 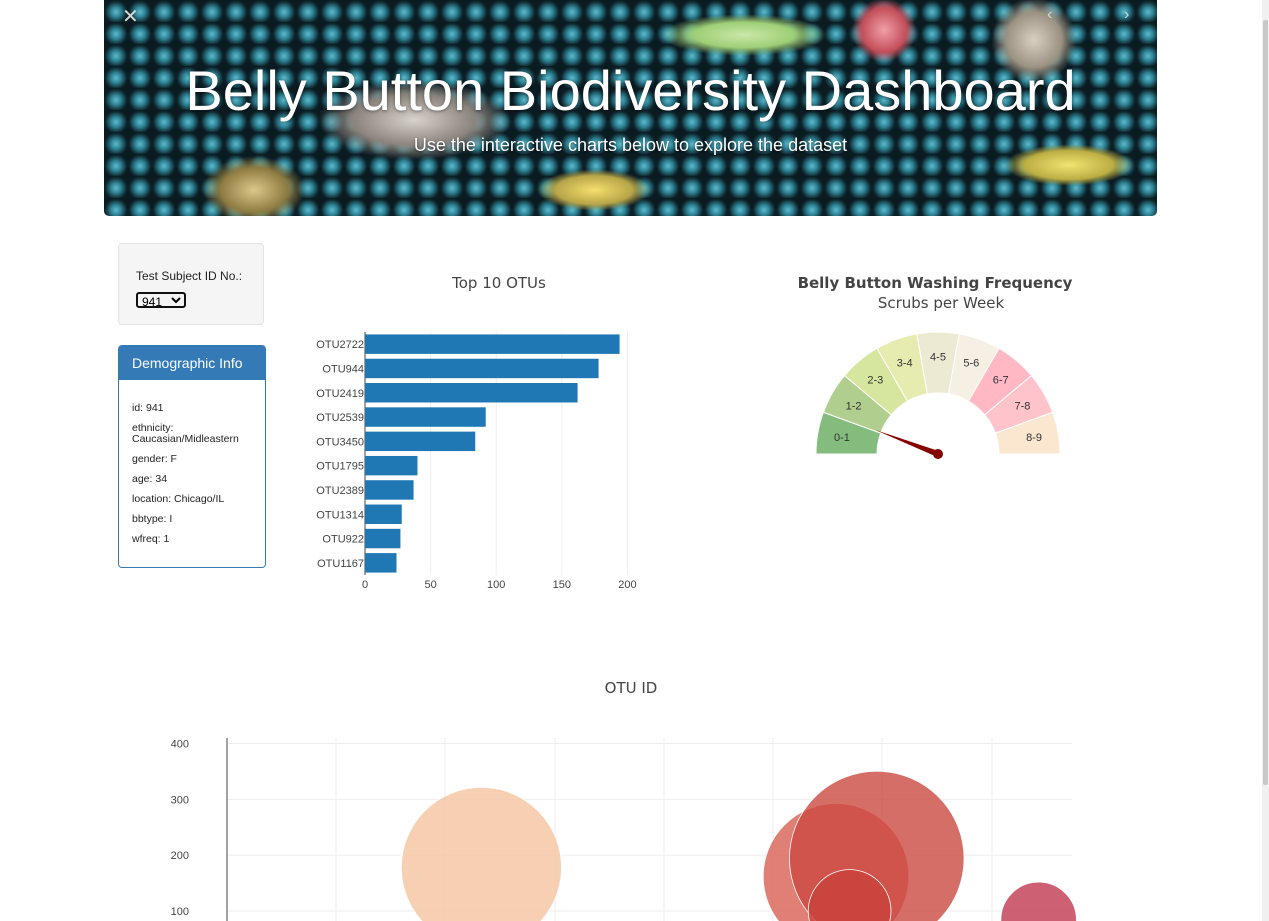 I want to click on bar-category-label: OTU2389, so click(x=340, y=491).